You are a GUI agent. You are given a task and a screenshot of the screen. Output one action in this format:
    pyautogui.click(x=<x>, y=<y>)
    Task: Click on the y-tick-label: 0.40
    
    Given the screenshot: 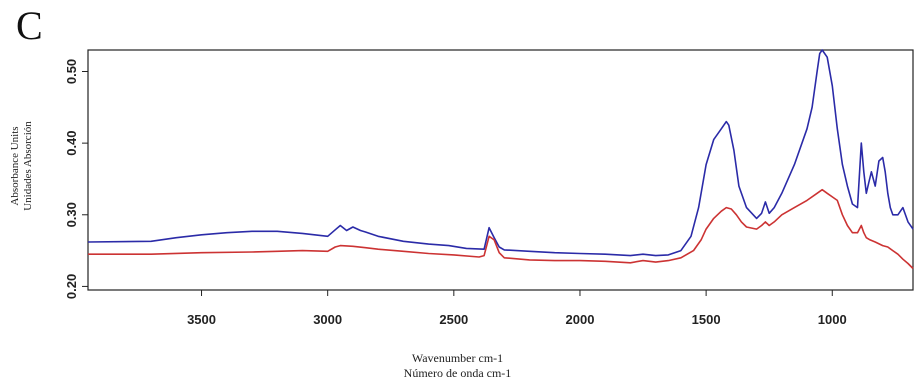 What is the action you would take?
    pyautogui.click(x=71, y=142)
    